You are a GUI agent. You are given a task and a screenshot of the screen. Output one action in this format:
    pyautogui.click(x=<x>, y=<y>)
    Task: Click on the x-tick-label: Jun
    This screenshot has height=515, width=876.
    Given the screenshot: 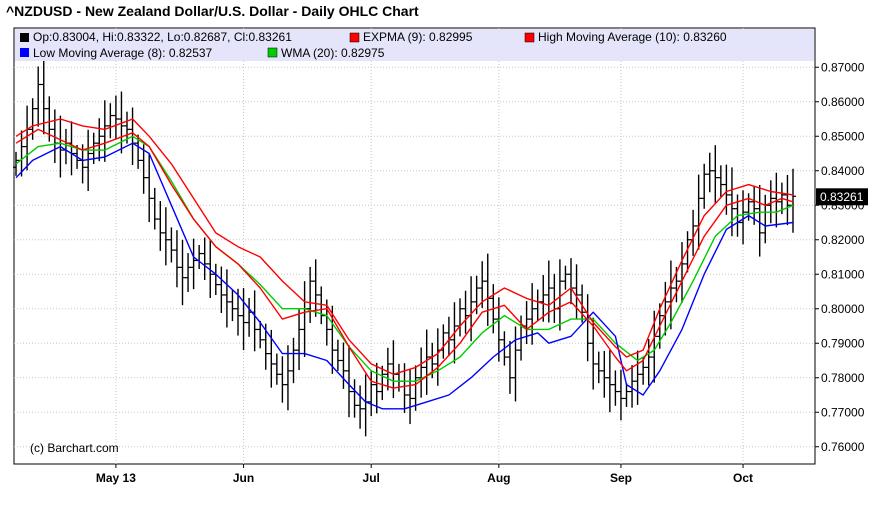 What is the action you would take?
    pyautogui.click(x=243, y=478)
    